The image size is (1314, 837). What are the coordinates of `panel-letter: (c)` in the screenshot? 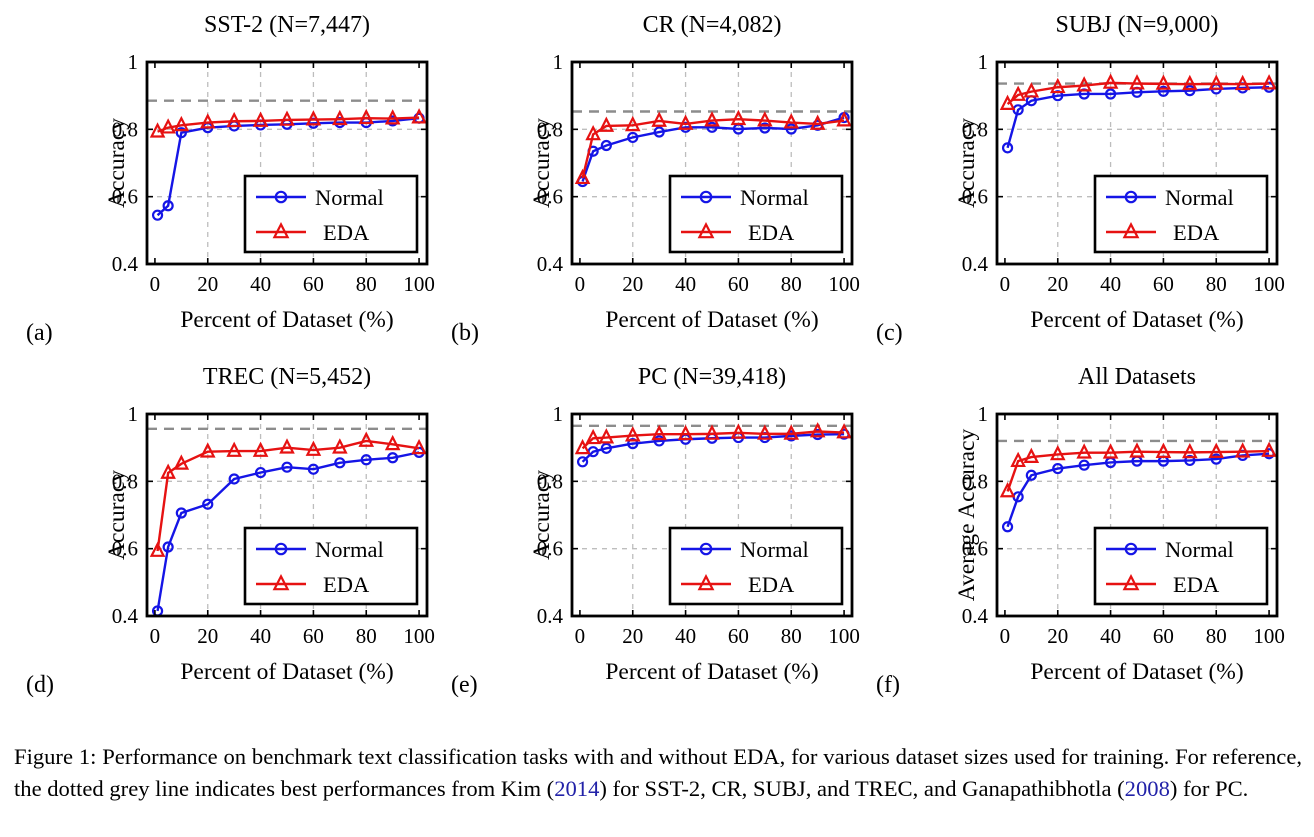 It's located at (889, 333).